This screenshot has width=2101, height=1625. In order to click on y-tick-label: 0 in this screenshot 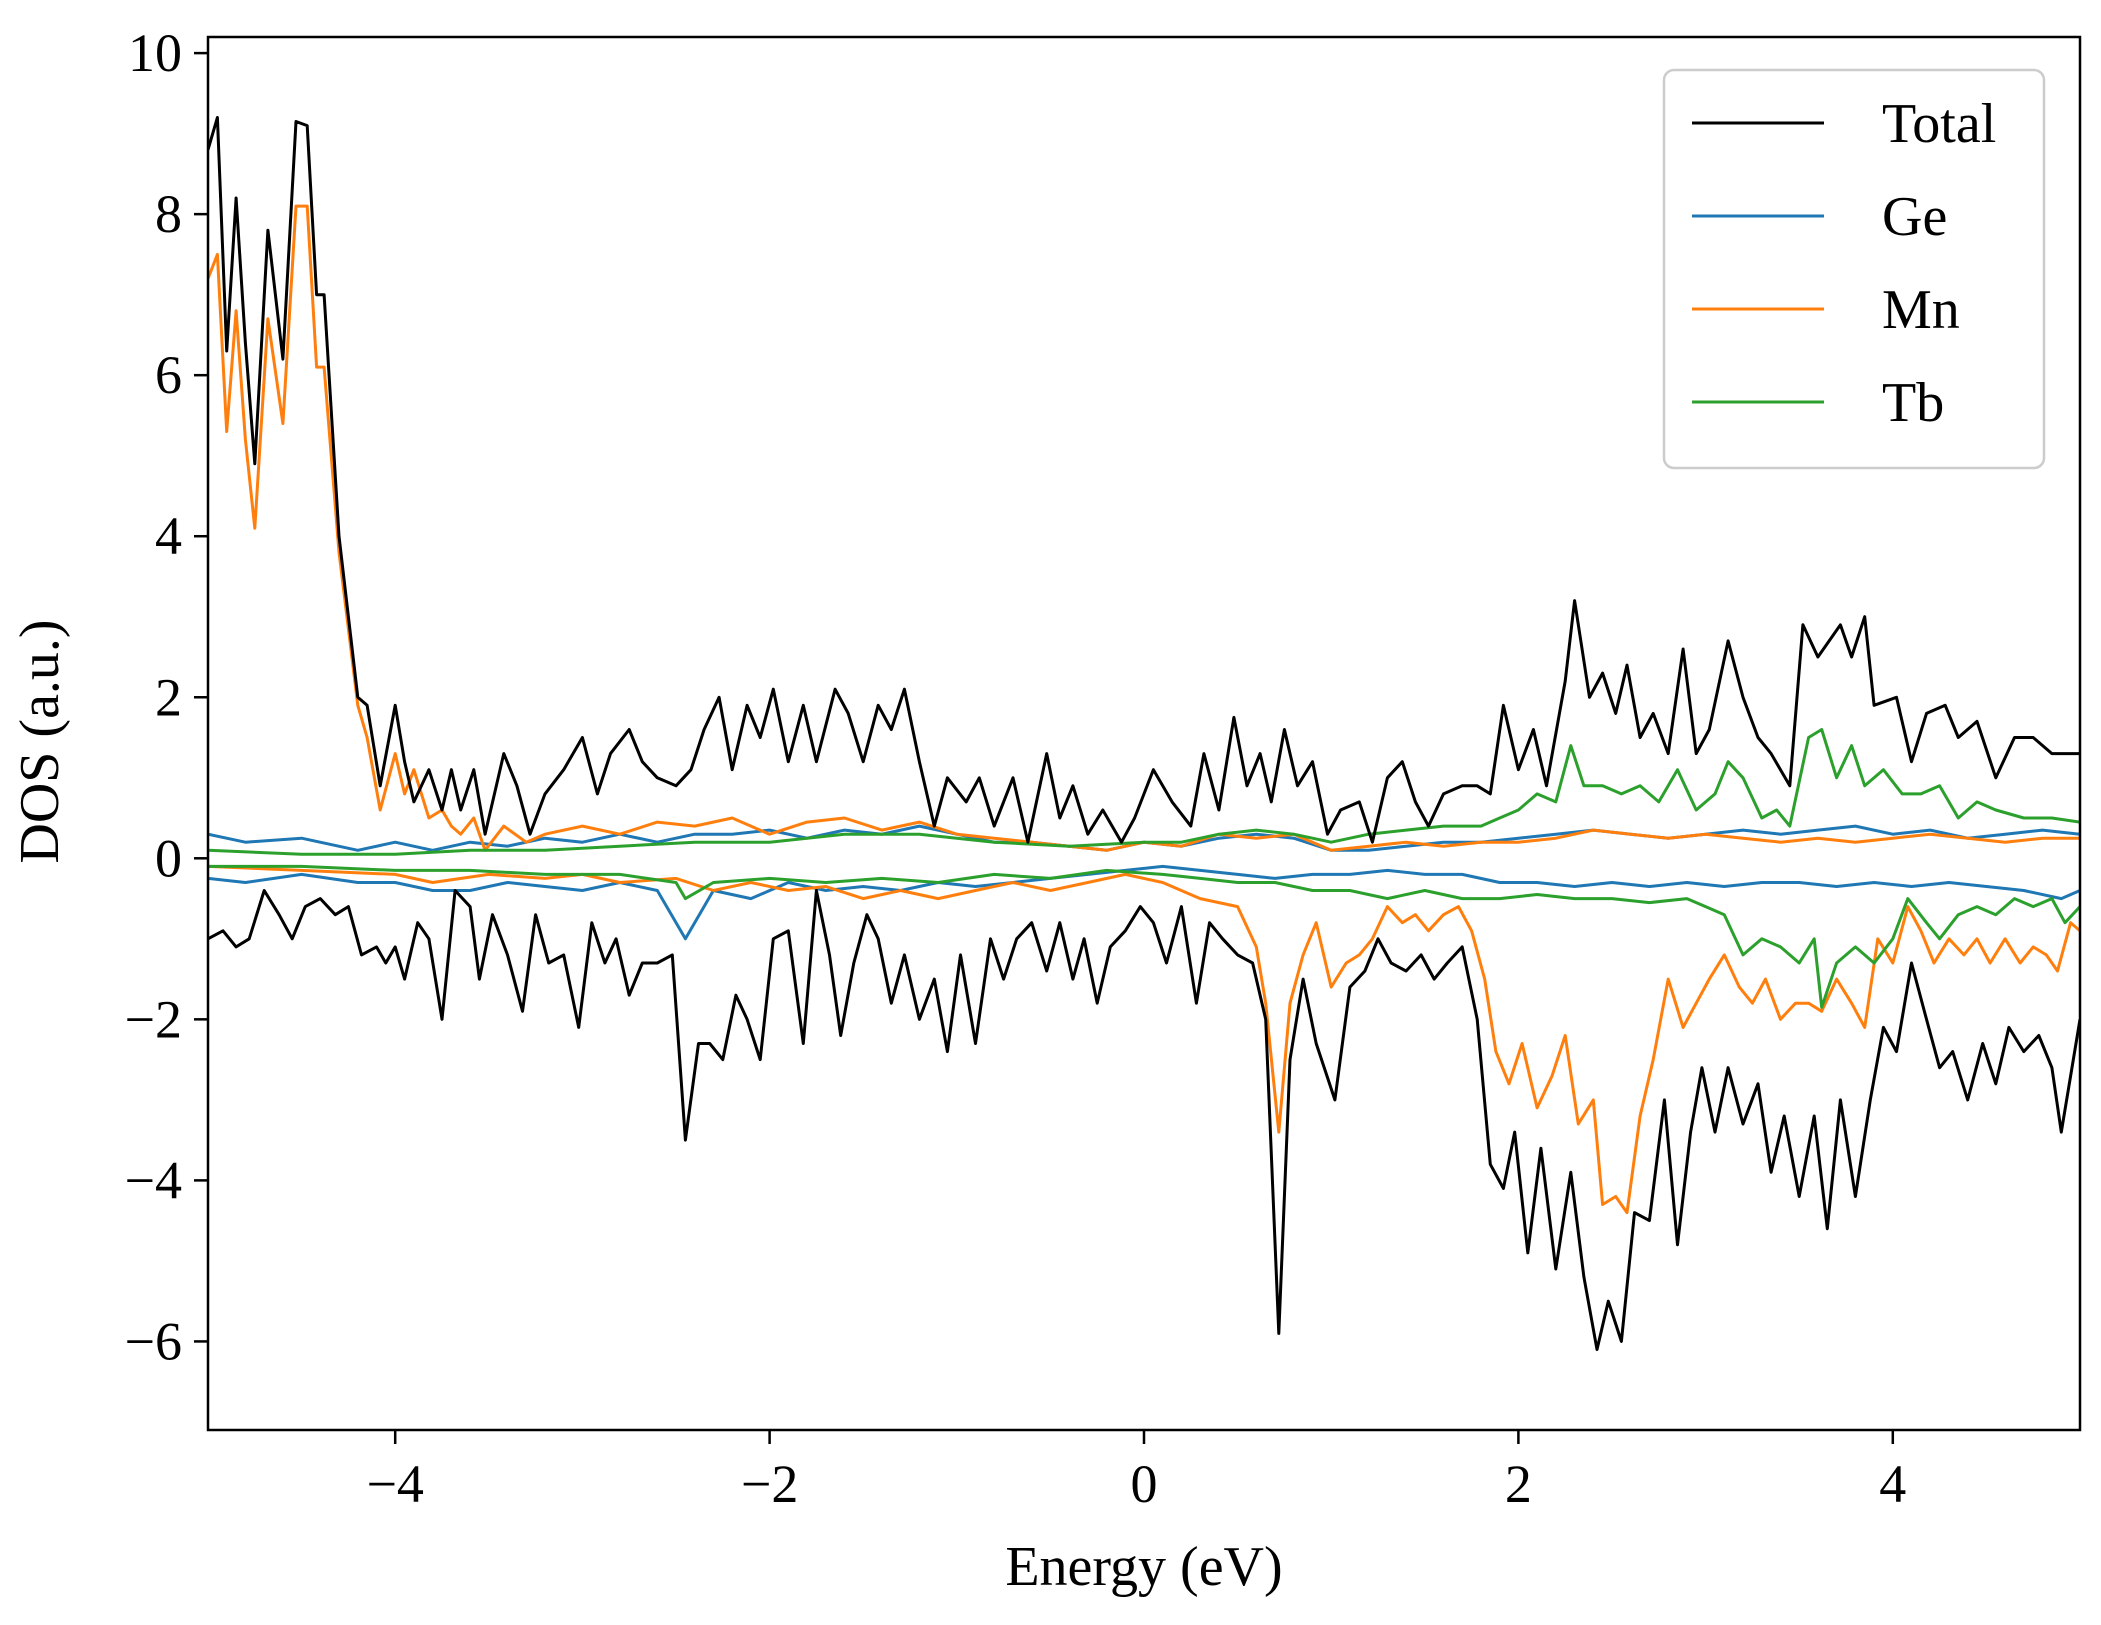, I will do `click(168, 858)`.